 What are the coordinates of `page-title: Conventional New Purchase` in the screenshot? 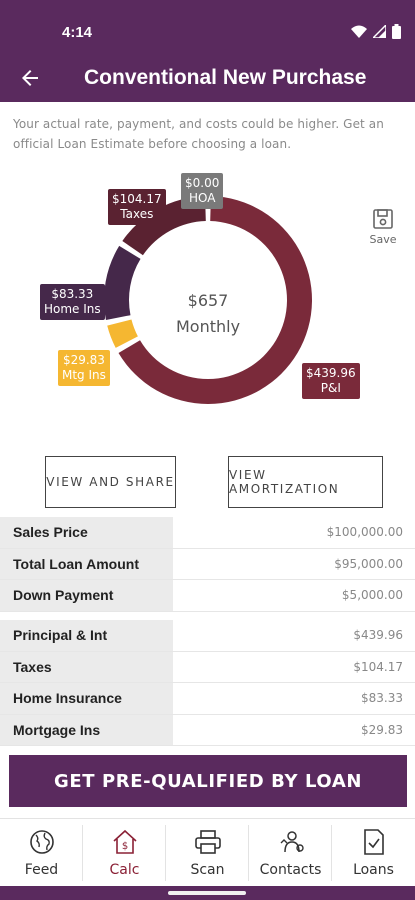 It's located at (225, 77).